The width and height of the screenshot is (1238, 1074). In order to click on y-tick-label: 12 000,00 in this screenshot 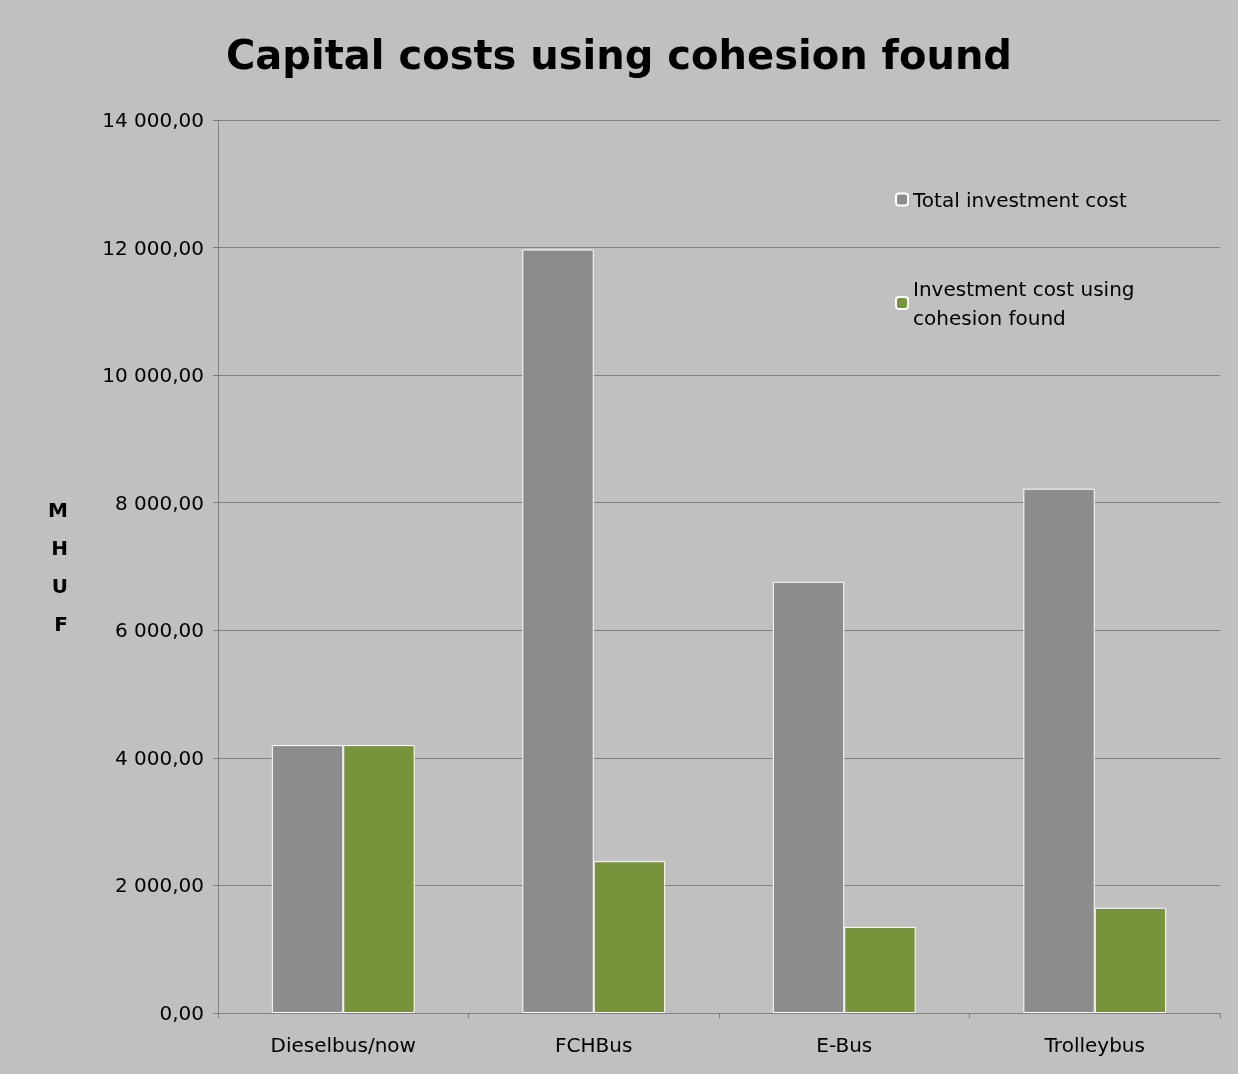, I will do `click(153, 247)`.